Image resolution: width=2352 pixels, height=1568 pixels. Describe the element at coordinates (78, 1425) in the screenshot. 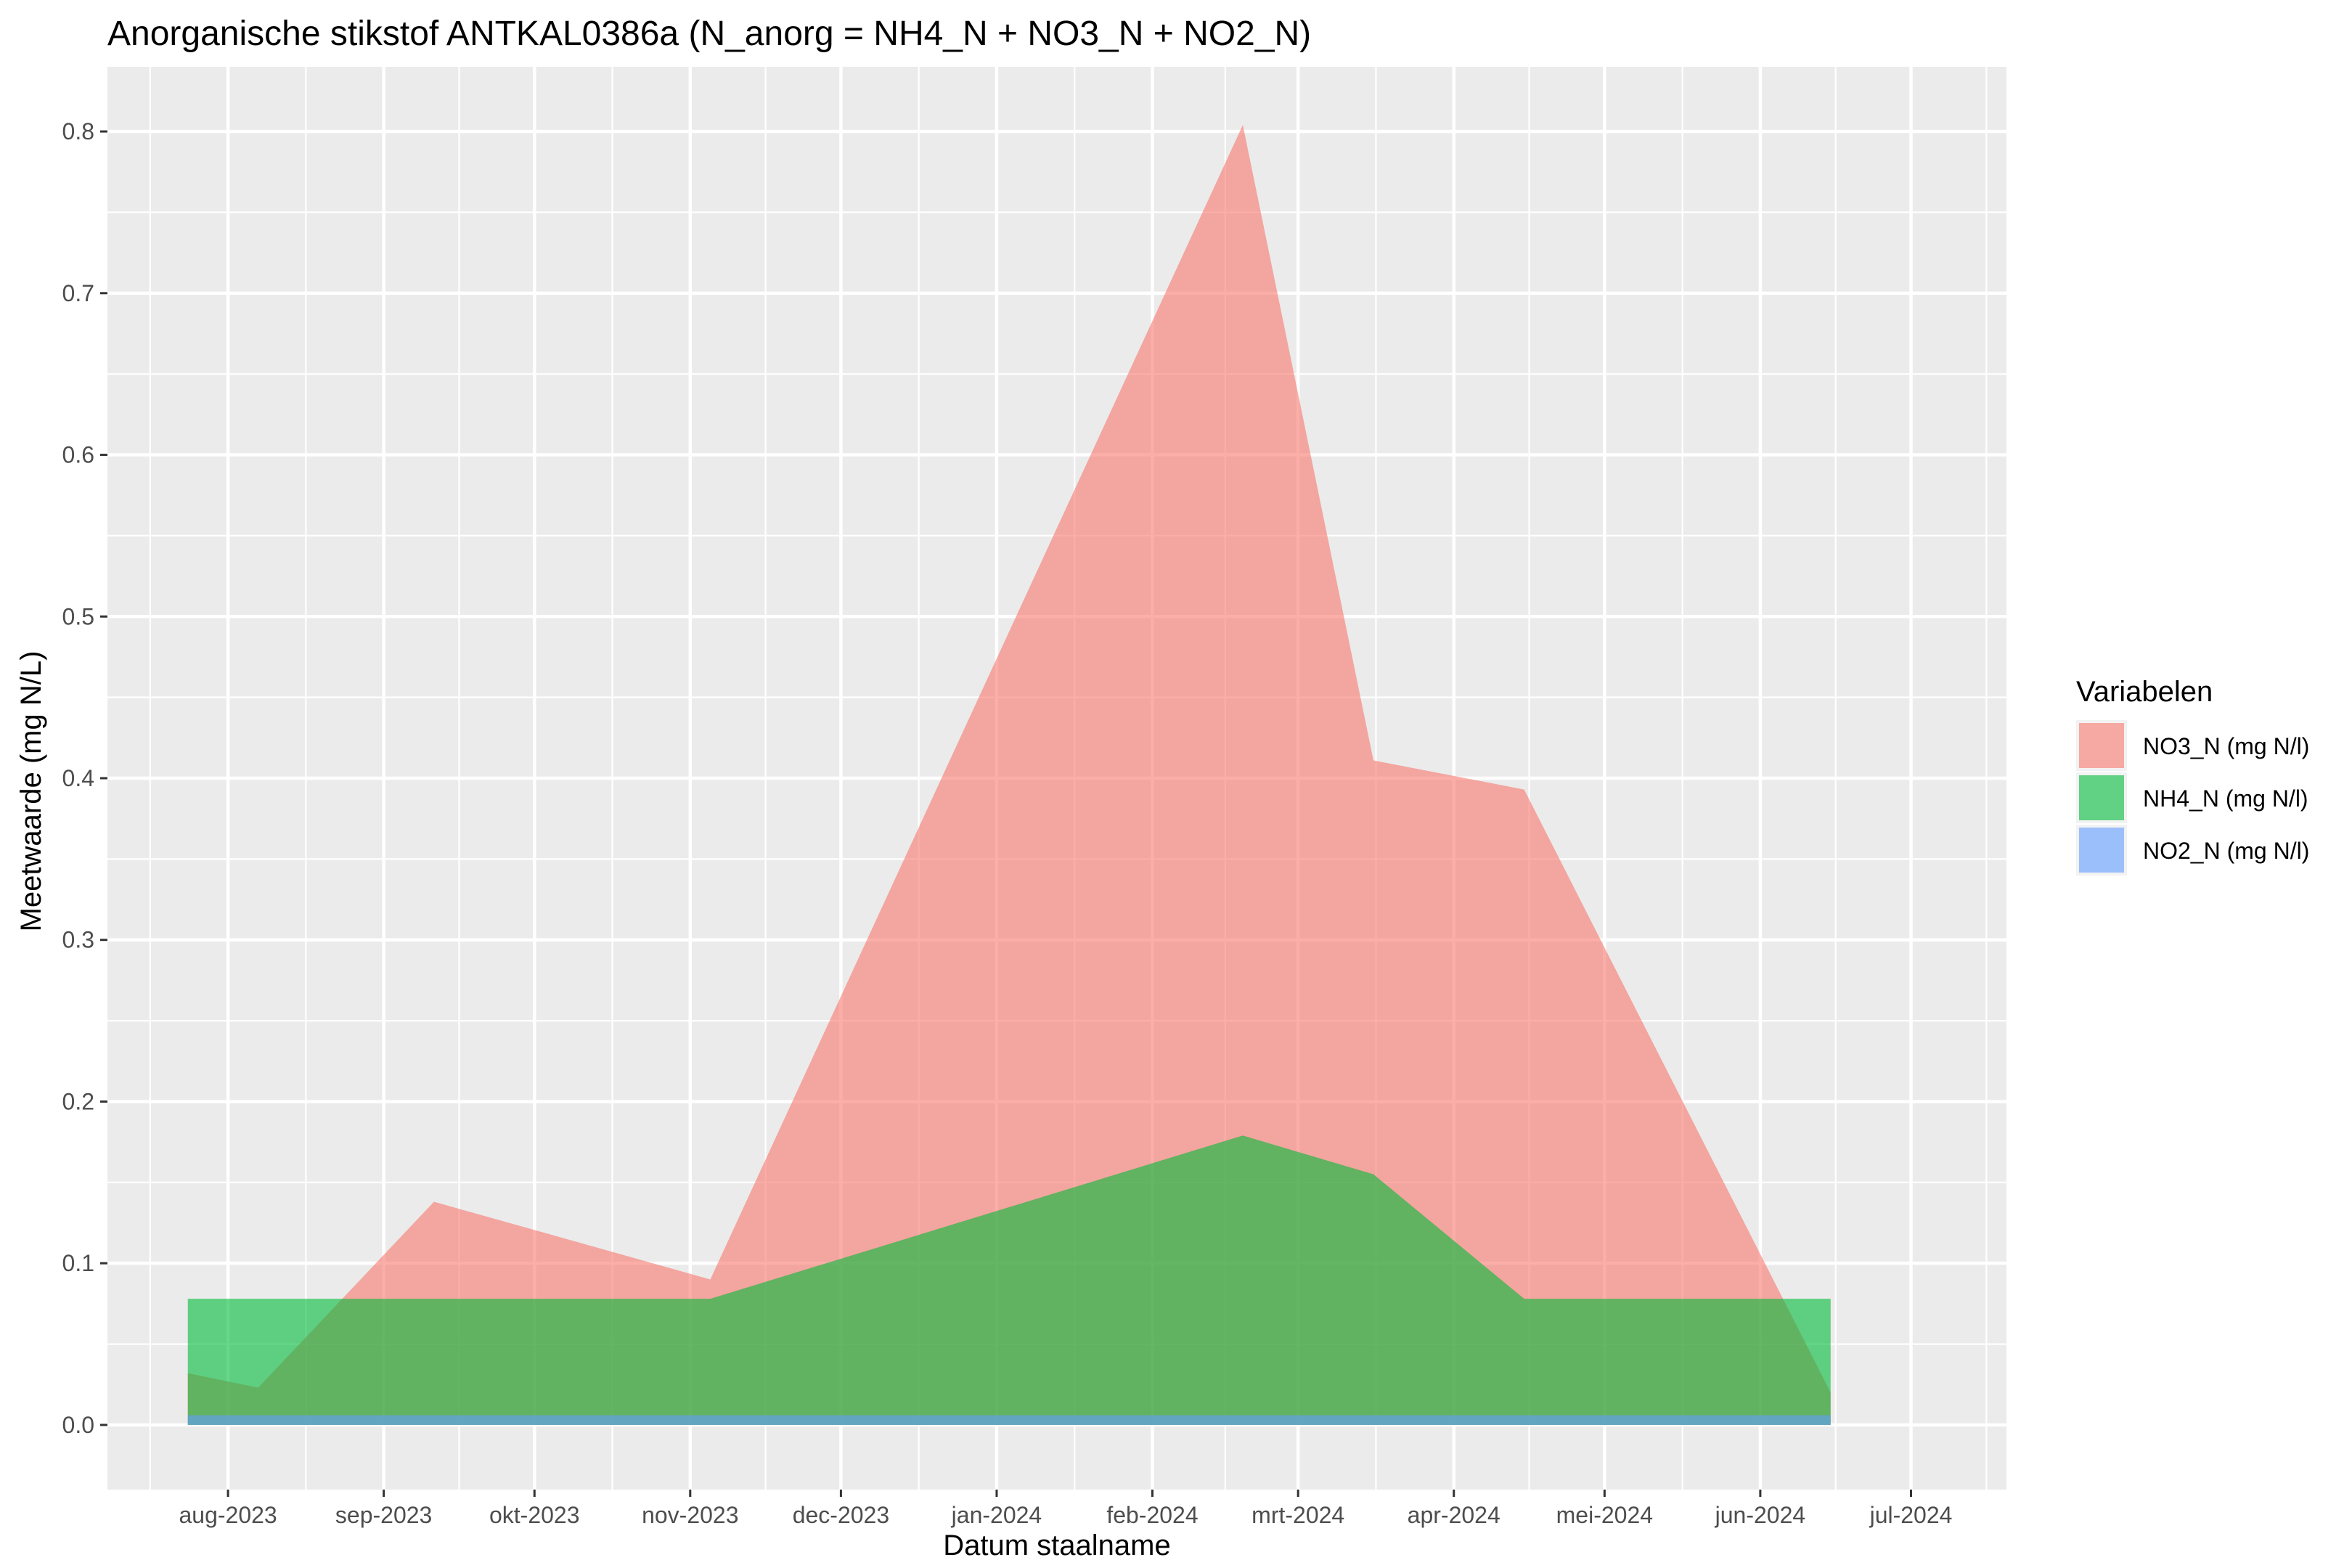

I see `y-tick-label: 0.0` at that location.